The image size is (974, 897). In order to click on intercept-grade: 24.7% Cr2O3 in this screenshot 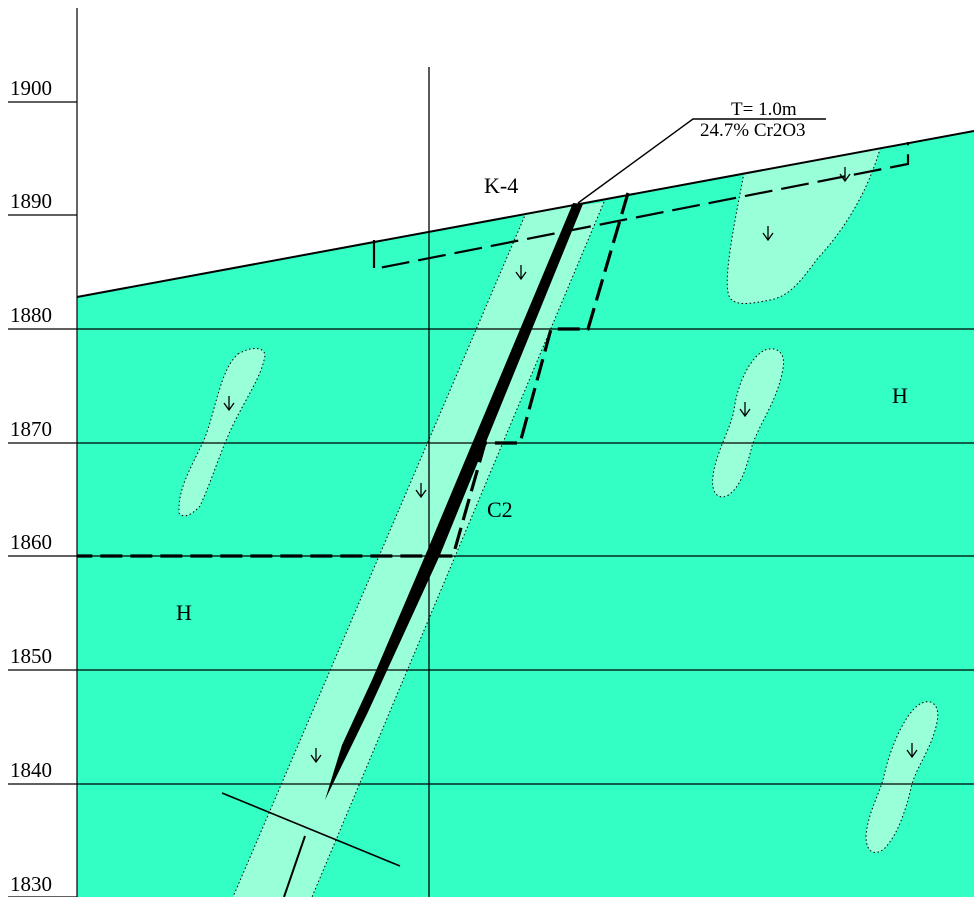, I will do `click(753, 130)`.